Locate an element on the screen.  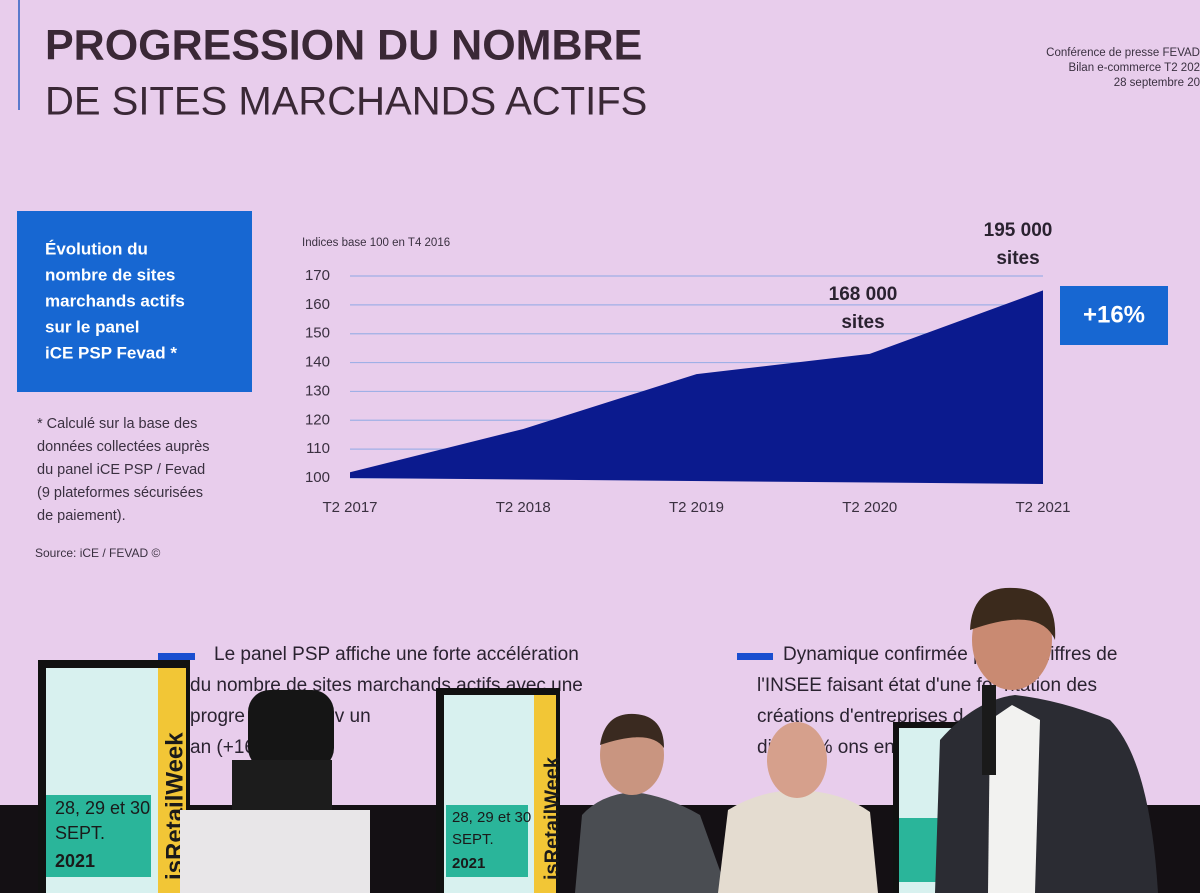
x-tick-label: T2 2017 is located at coordinates (349, 507).